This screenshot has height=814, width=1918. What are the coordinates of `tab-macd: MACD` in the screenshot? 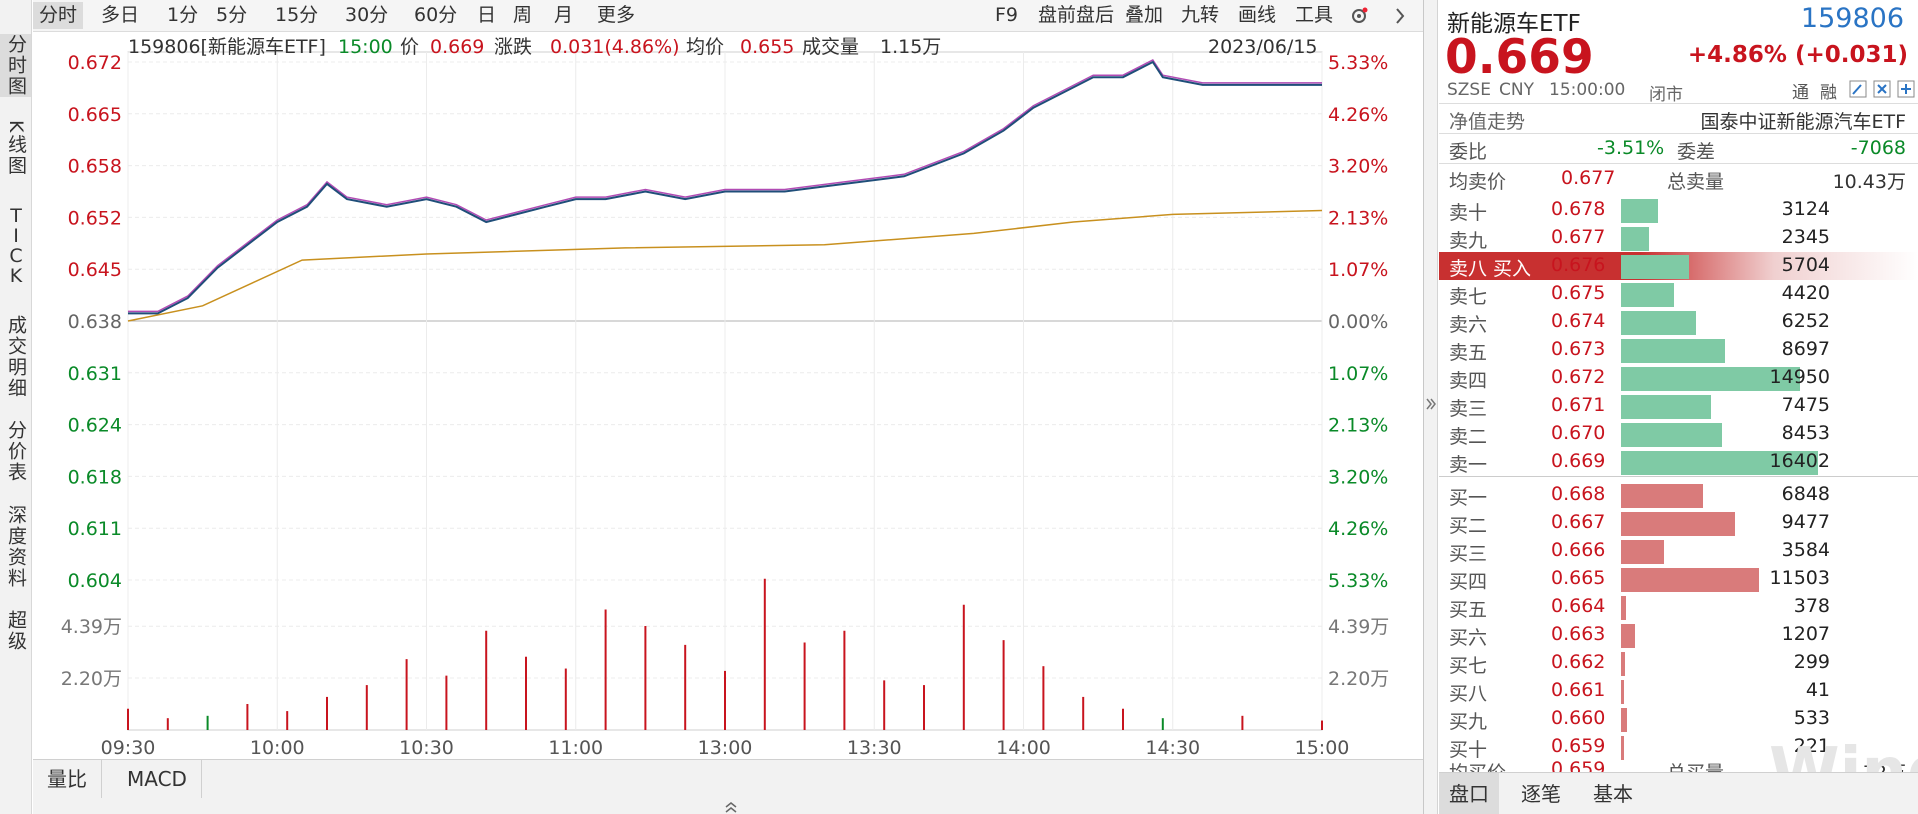 It's located at (157, 779).